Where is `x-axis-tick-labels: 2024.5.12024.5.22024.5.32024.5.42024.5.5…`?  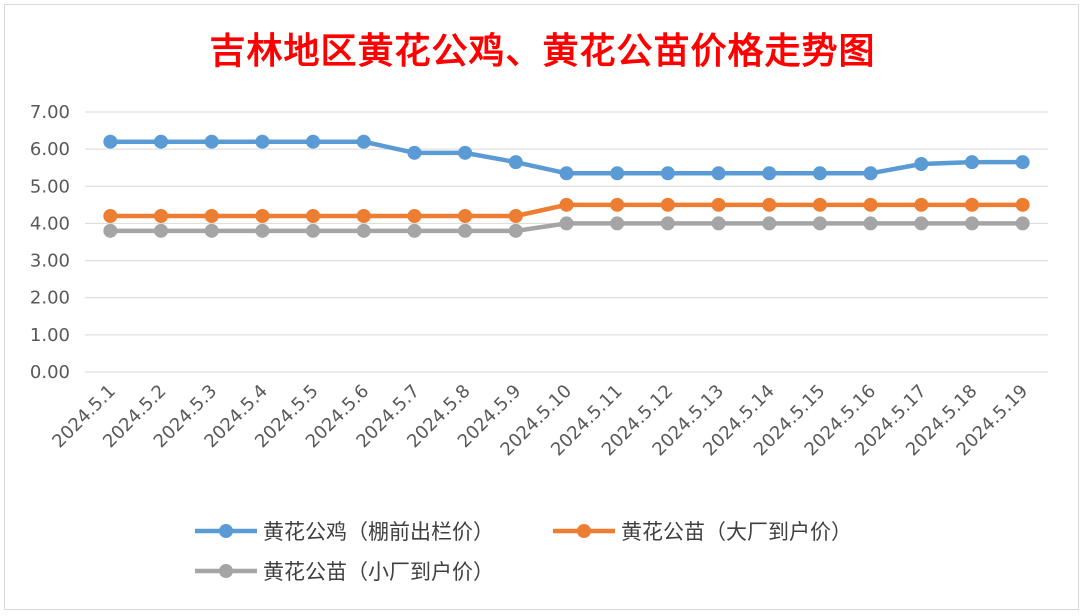
x-axis-tick-labels: 2024.5.12024.5.22024.5.32024.5.42024.5.5… is located at coordinates (540, 421).